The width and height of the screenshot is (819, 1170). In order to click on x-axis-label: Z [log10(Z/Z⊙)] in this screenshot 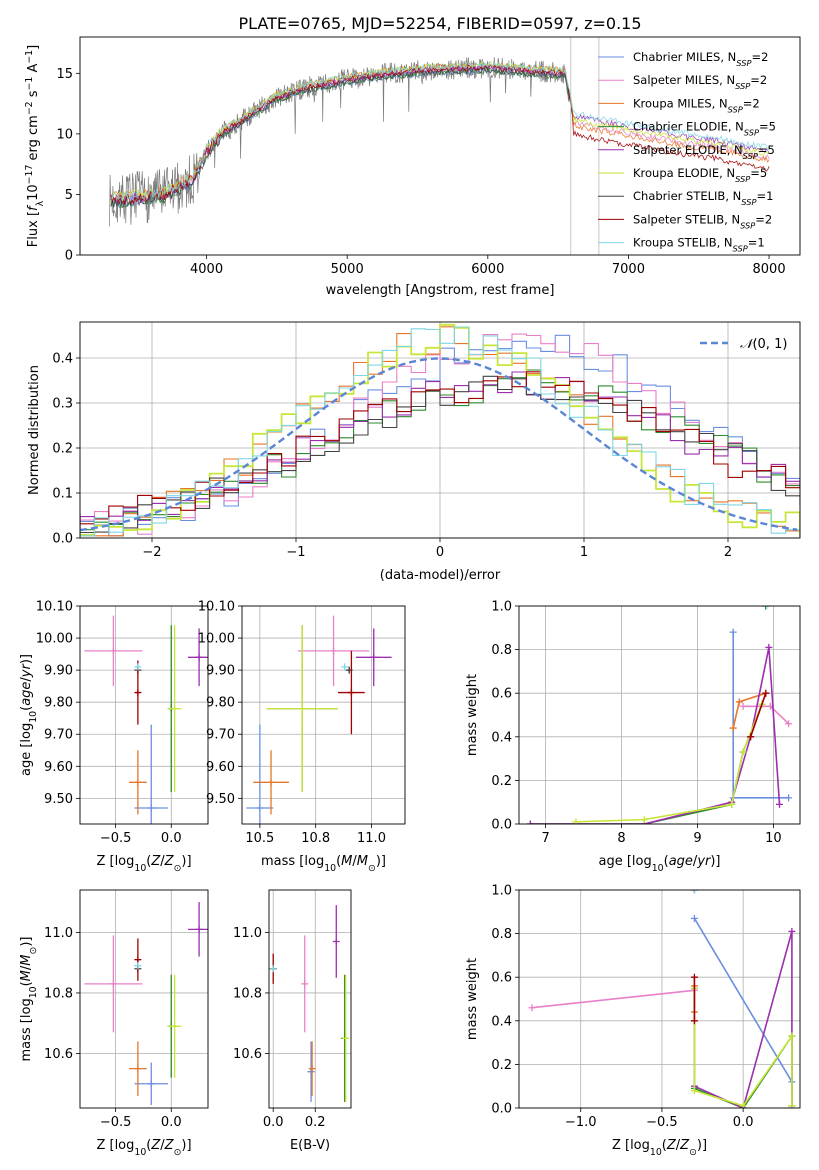, I will do `click(143, 1148)`.